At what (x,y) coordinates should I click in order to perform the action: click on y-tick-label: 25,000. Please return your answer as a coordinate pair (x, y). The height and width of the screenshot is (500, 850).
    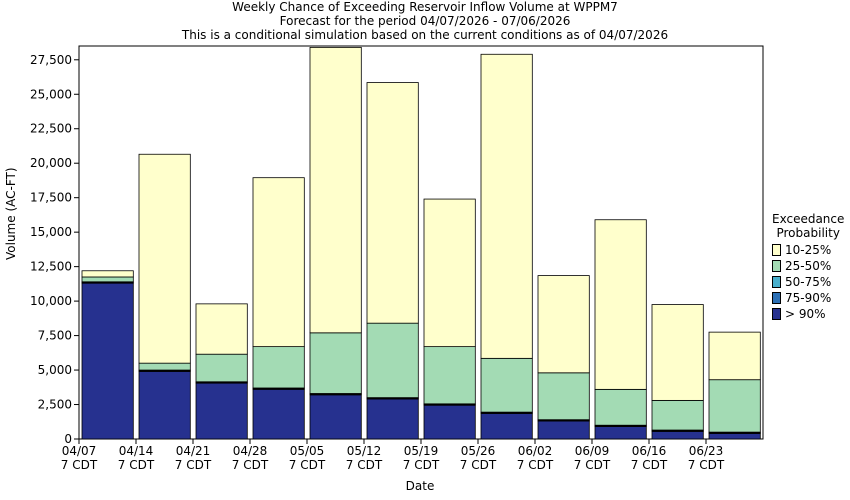
    Looking at the image, I should click on (51, 94).